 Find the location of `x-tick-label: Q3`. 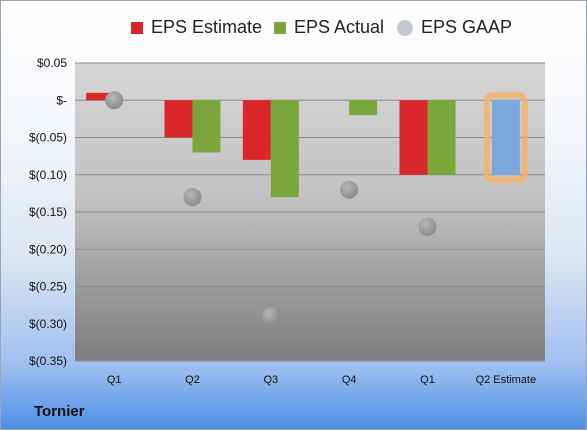

x-tick-label: Q3 is located at coordinates (270, 380).